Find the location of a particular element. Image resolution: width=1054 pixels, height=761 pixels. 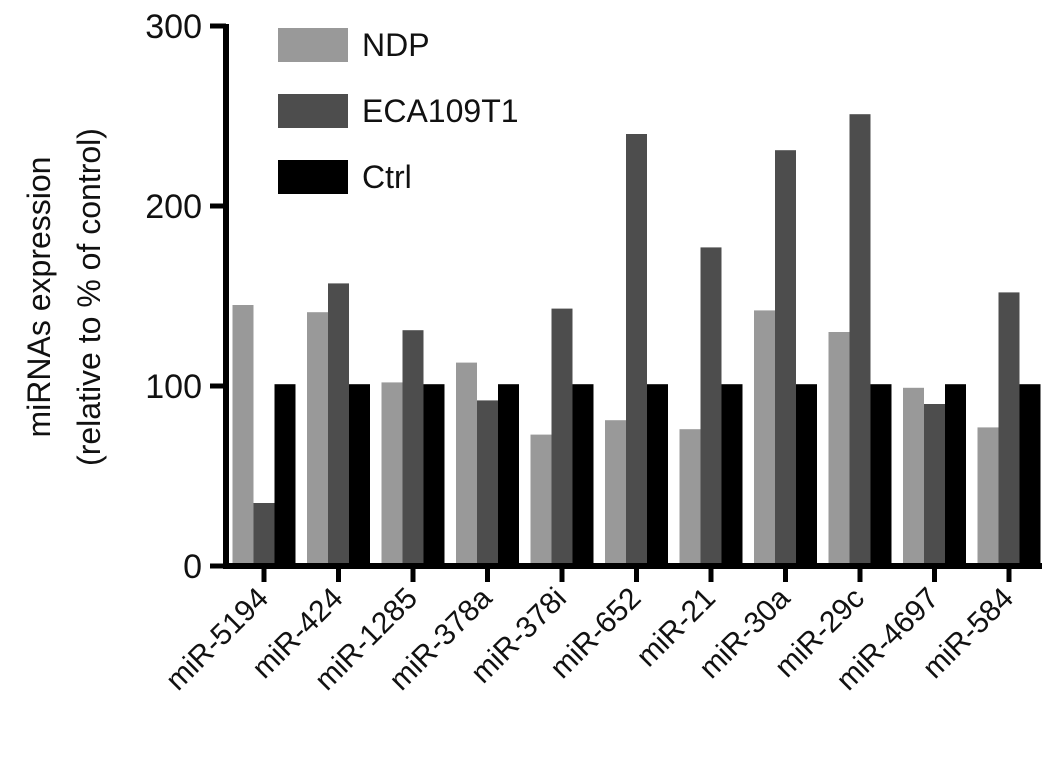

legend-label-ctrl: Ctrl is located at coordinates (387, 177).